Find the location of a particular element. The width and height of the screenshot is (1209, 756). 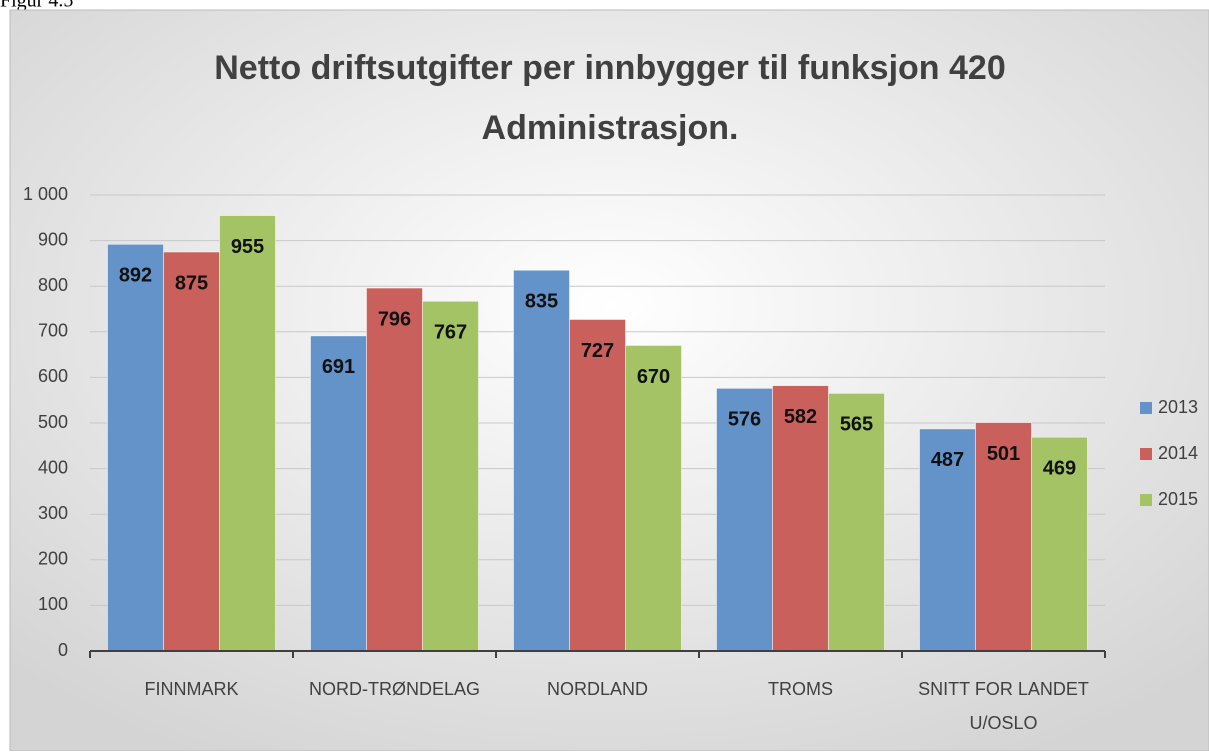

y-tick-label: 0 is located at coordinates (63, 650).